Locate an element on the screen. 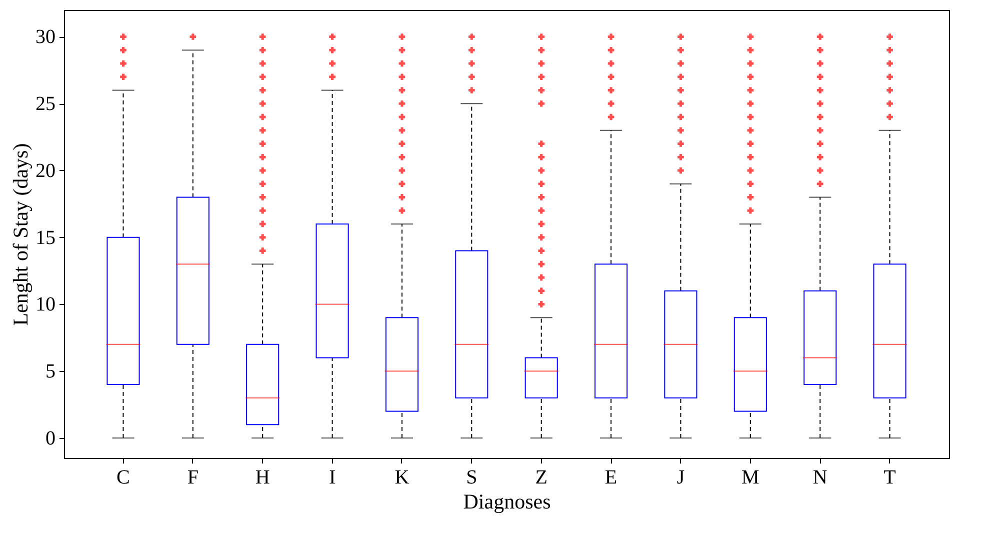 The image size is (989, 539). x-tick-label: E is located at coordinates (611, 477).